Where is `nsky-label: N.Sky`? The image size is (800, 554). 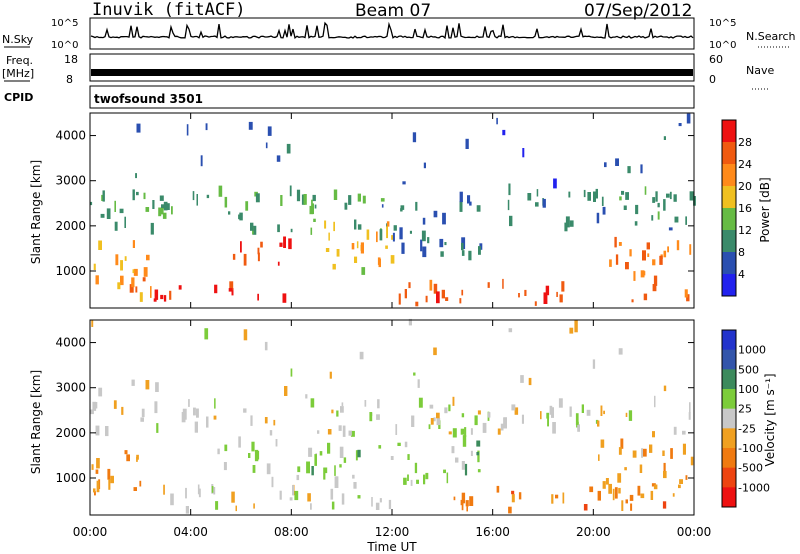
nsky-label: N.Sky is located at coordinates (18, 39).